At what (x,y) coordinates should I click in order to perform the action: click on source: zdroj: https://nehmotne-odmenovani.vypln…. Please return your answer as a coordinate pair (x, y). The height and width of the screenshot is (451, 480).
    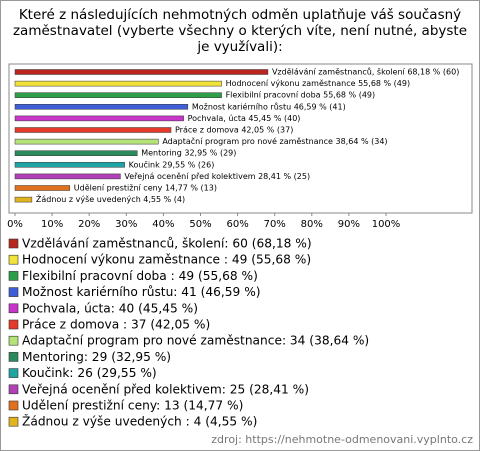
    Looking at the image, I should click on (342, 439).